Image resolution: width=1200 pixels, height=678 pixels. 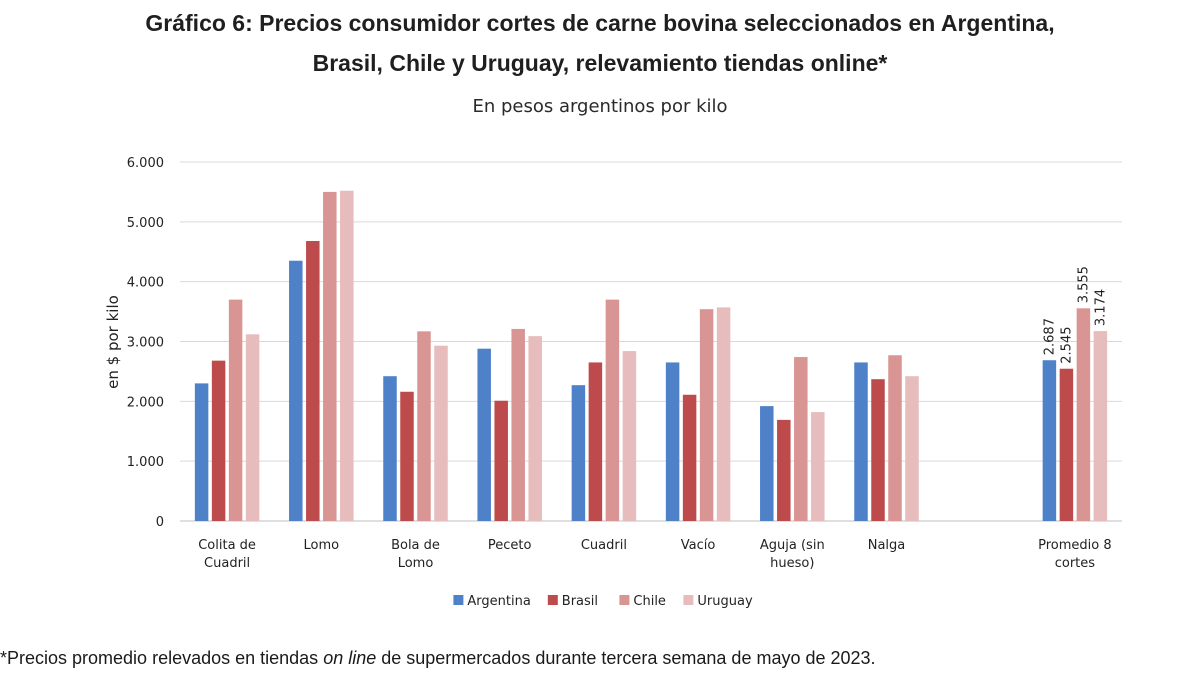 I want to click on legend-label-argentina: Argentina, so click(x=498, y=601).